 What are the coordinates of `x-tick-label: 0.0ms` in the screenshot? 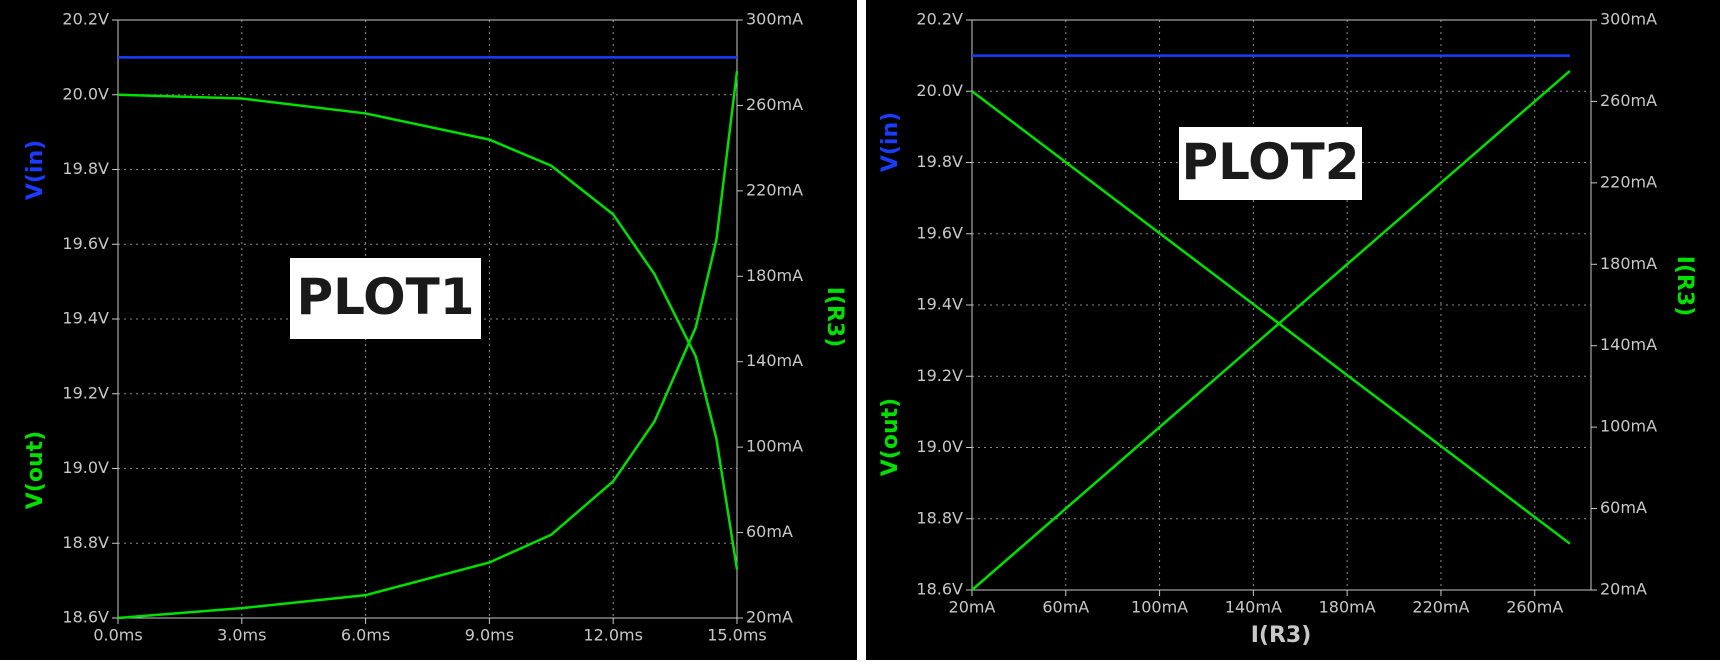 It's located at (117, 635).